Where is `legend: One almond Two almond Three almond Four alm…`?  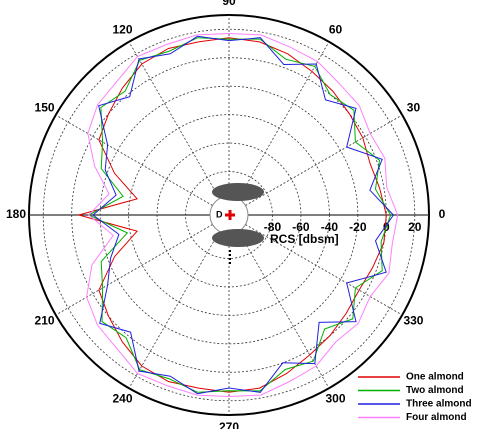 legend: One almond Two almond Three almond Four alm… is located at coordinates (415, 397).